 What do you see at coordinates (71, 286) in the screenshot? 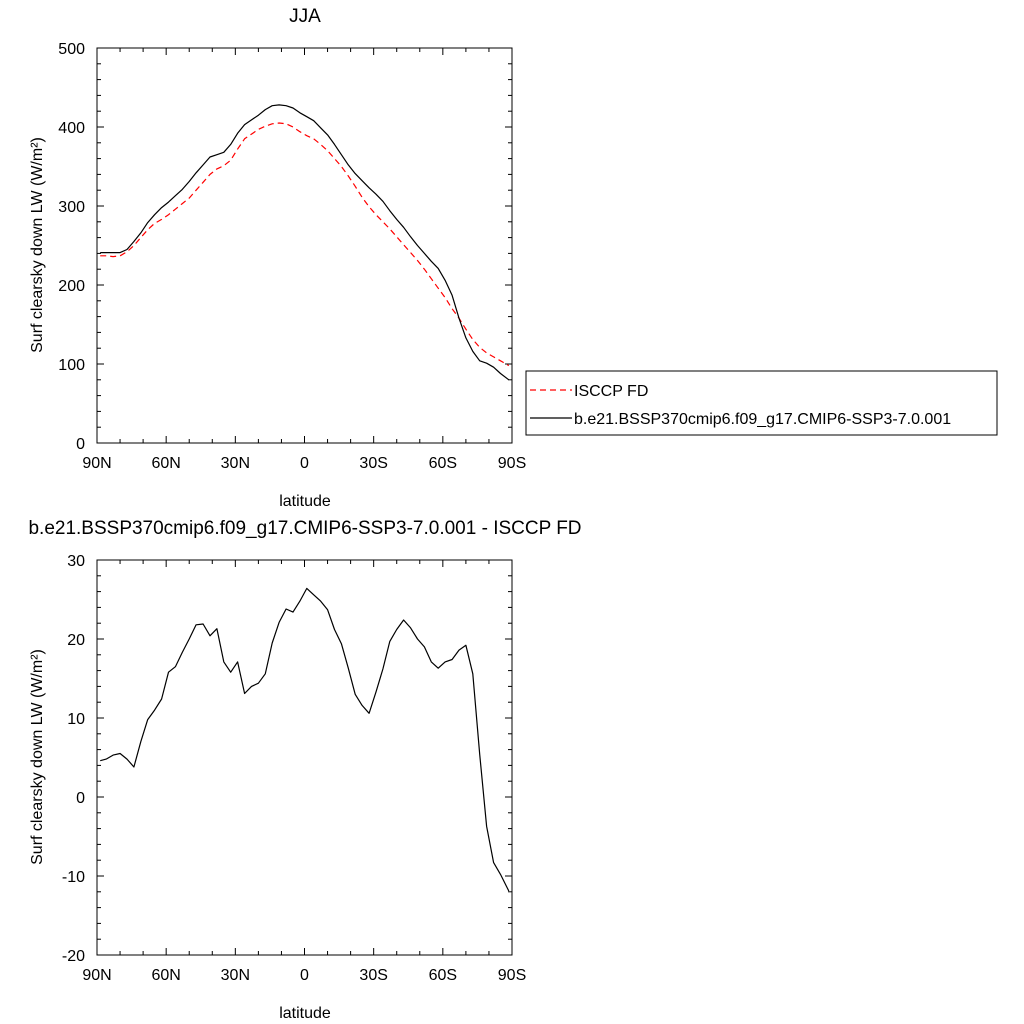
I see `y-tick-label: 200` at bounding box center [71, 286].